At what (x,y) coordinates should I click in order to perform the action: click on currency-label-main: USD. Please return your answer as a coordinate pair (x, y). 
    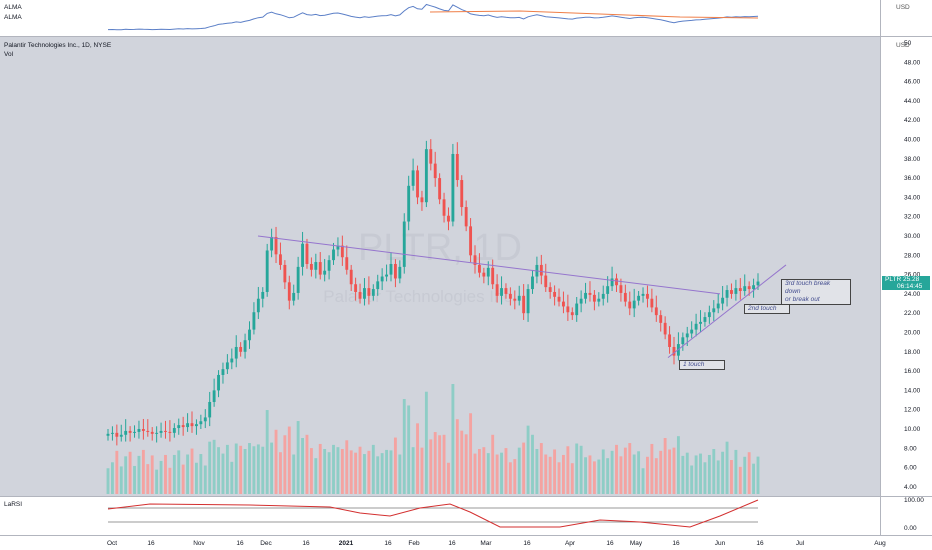
    Looking at the image, I should click on (903, 45).